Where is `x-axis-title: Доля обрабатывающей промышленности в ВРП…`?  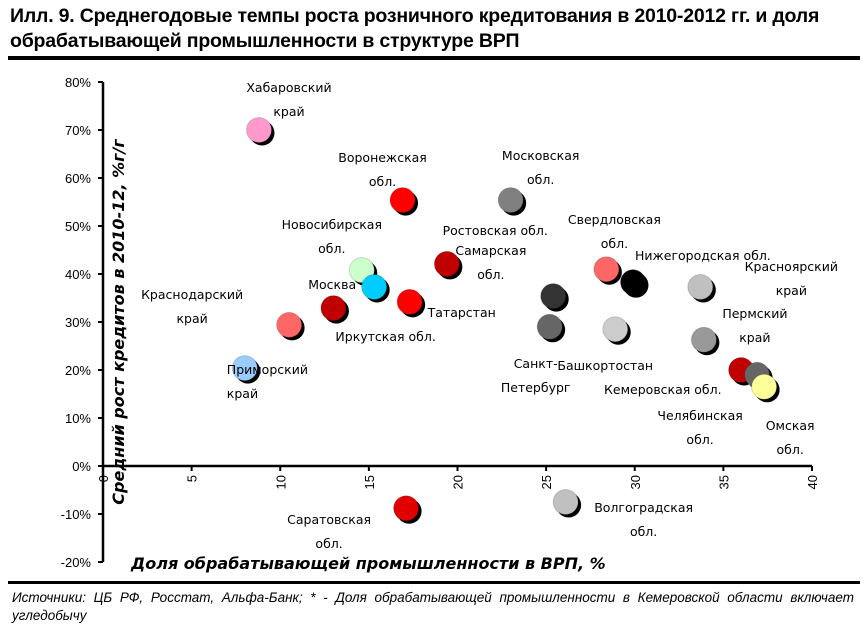
x-axis-title: Доля обрабатывающей промышленности в ВРП… is located at coordinates (368, 563).